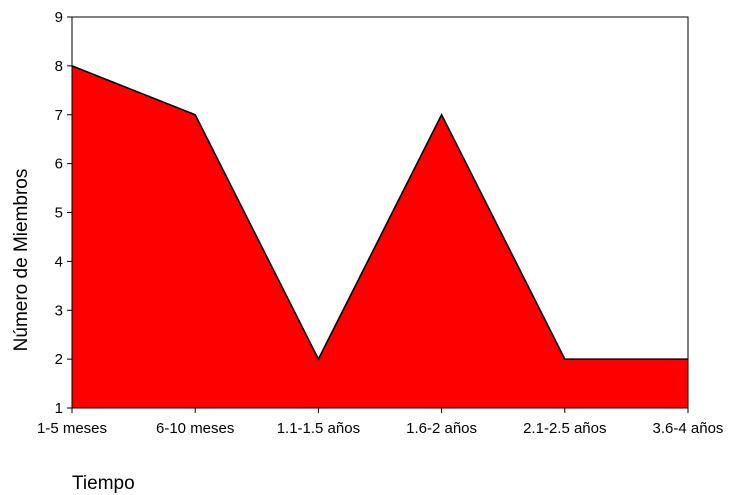 The height and width of the screenshot is (495, 733). I want to click on y-tick-label: 3, so click(59, 310).